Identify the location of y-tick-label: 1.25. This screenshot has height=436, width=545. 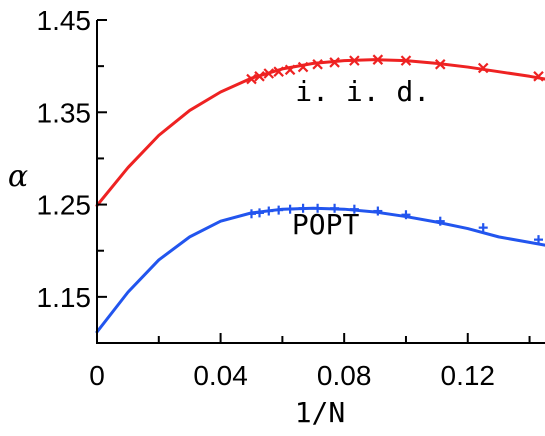
(64, 205).